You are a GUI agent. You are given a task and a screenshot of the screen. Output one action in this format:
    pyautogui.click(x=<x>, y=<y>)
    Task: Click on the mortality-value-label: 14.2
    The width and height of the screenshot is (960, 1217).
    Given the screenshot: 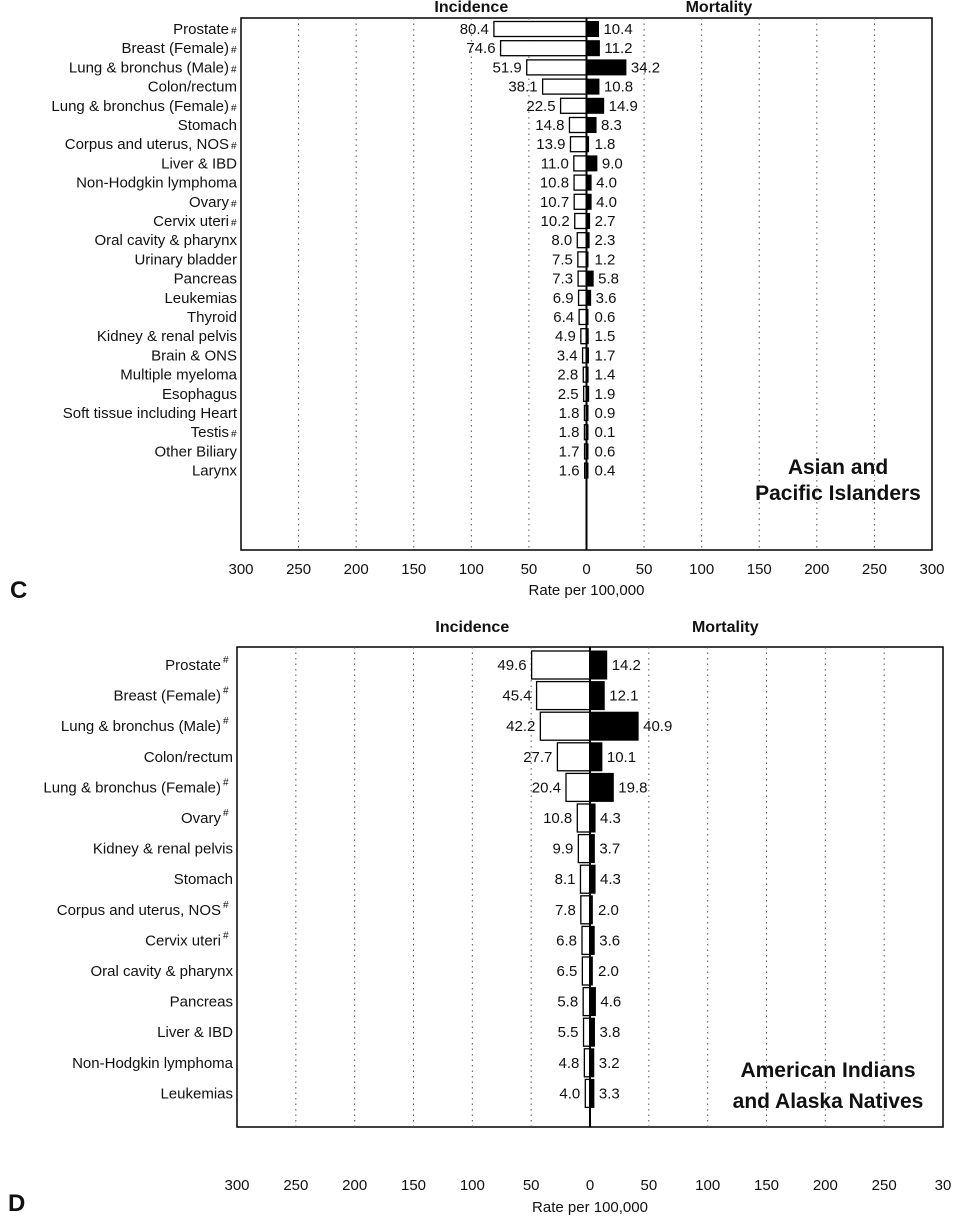 What is the action you would take?
    pyautogui.click(x=626, y=665)
    